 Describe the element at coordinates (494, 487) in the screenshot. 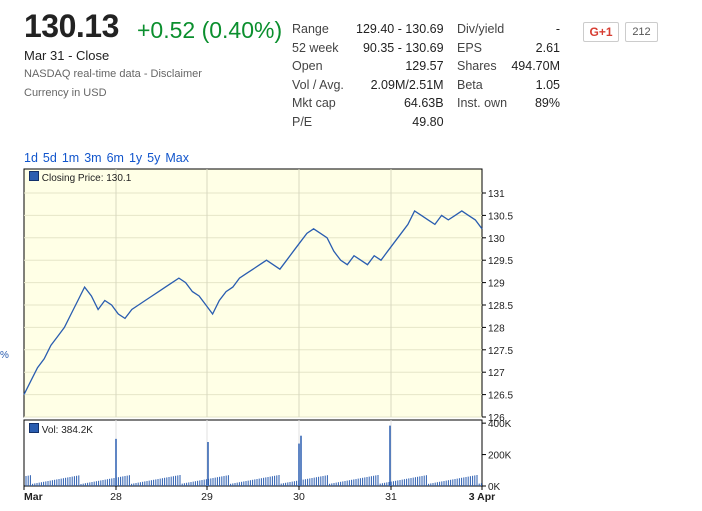

I see `volume-tick-label: 0K` at that location.